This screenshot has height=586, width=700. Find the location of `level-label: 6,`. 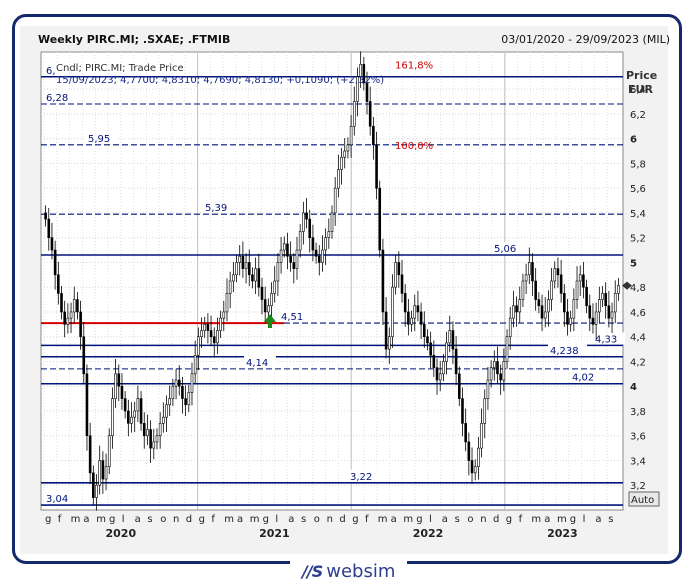

level-label: 6, is located at coordinates (51, 71).